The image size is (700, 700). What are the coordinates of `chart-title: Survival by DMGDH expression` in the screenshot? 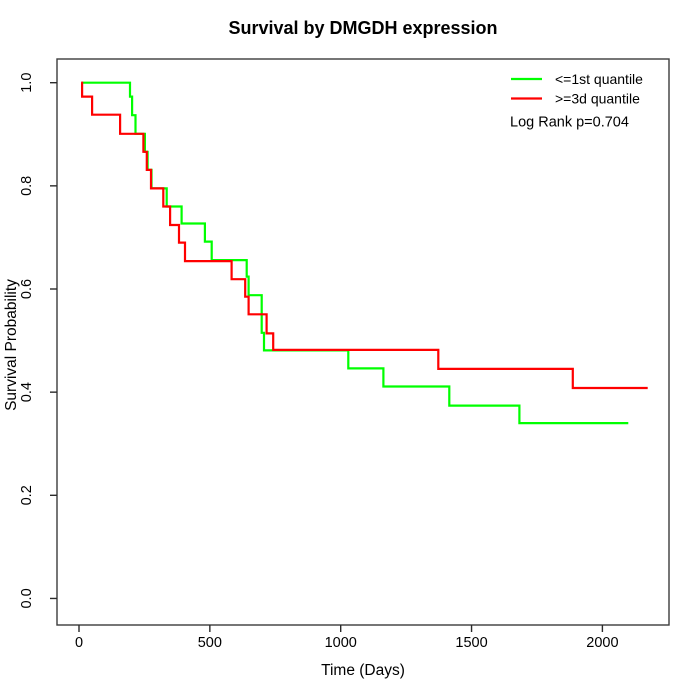 It's located at (362, 28).